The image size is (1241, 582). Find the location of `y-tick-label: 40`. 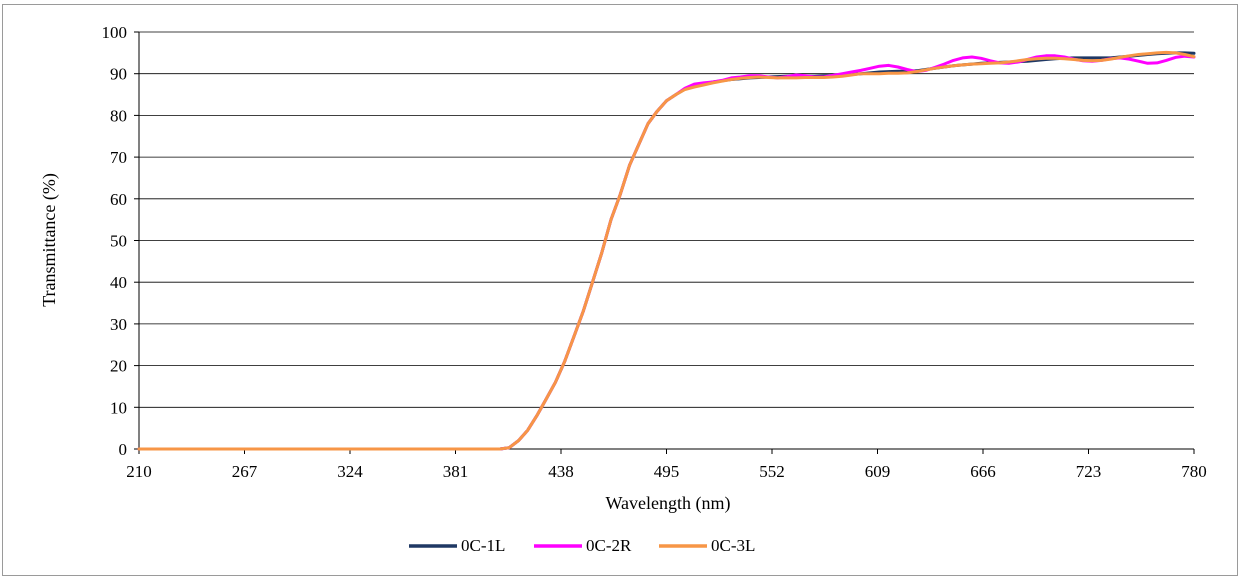

y-tick-label: 40 is located at coordinates (118, 282).